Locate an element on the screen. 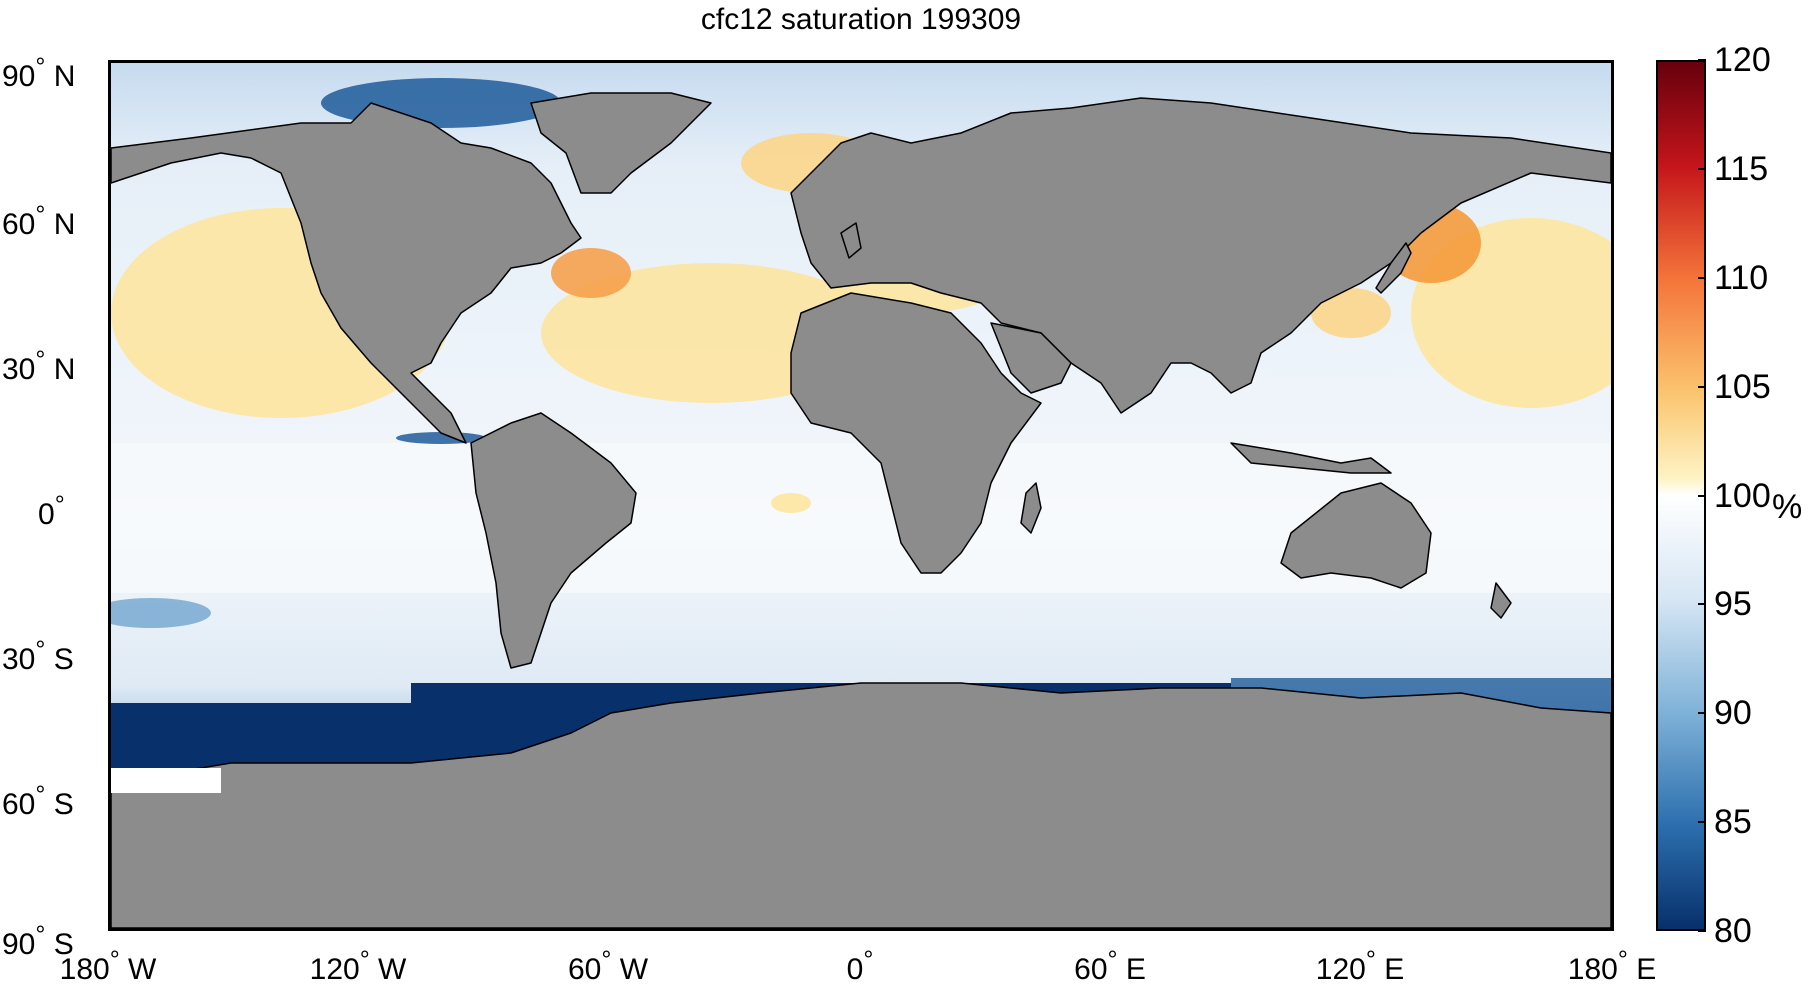  indonesia is located at coordinates (1311, 458).